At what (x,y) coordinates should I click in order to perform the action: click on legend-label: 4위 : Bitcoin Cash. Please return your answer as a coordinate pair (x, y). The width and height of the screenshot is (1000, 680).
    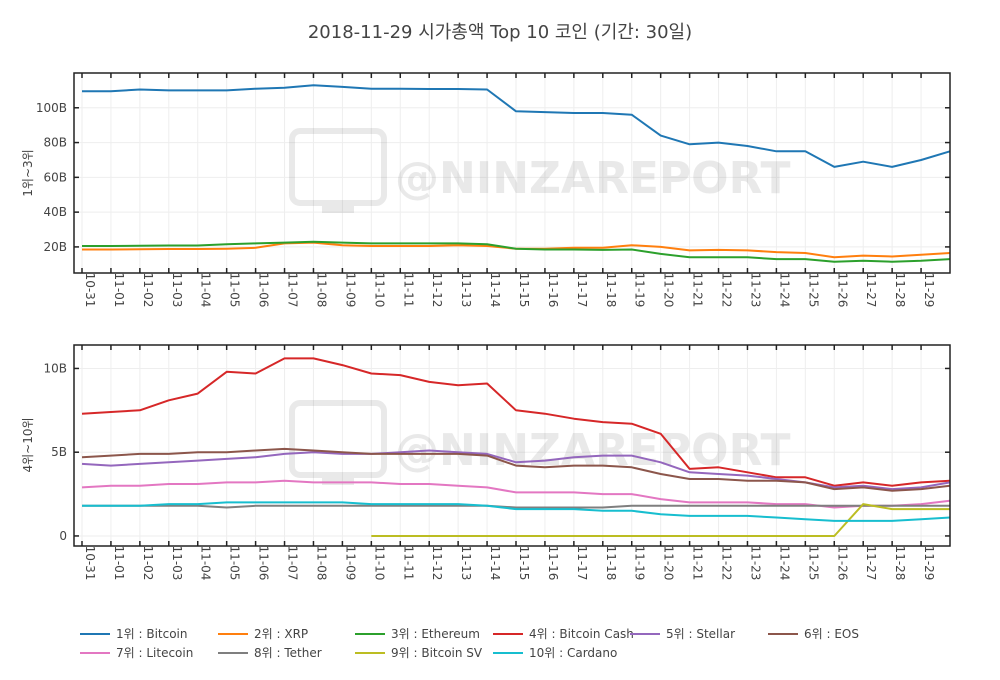
    Looking at the image, I should click on (581, 634).